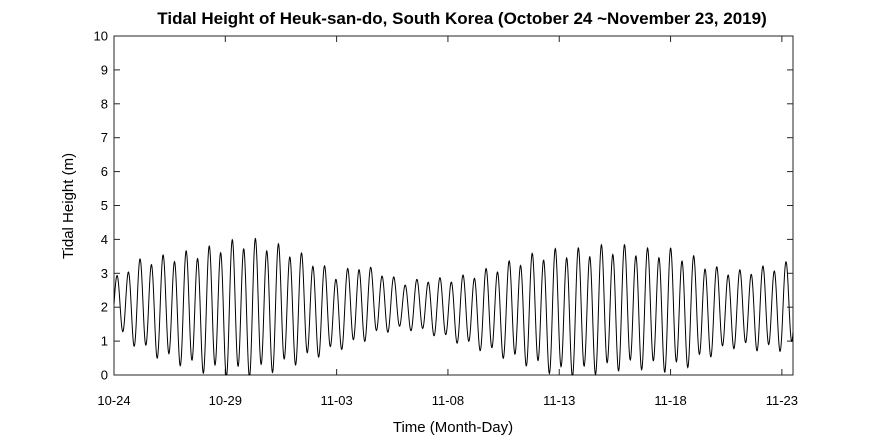 This screenshot has height=443, width=875. What do you see at coordinates (104, 69) in the screenshot?
I see `y-tick-label: 9` at bounding box center [104, 69].